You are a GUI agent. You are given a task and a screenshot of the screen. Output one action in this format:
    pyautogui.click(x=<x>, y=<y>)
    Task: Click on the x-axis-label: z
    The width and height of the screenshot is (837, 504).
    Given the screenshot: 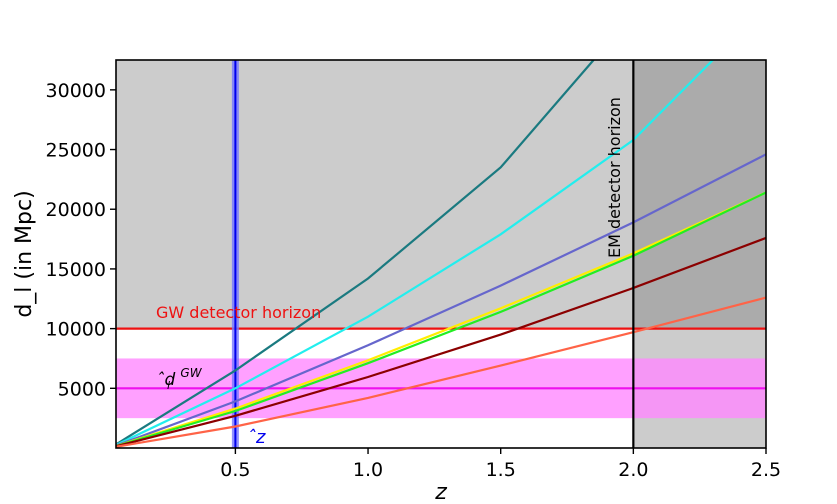 What is the action you would take?
    pyautogui.click(x=440, y=492)
    